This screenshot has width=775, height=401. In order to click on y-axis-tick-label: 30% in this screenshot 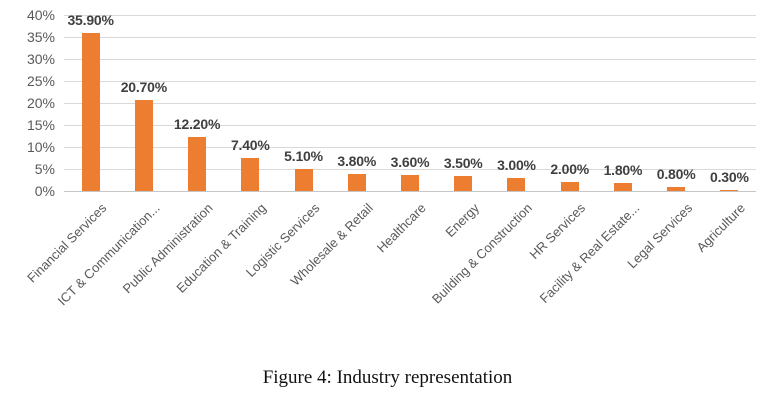, I will do `click(40, 59)`.